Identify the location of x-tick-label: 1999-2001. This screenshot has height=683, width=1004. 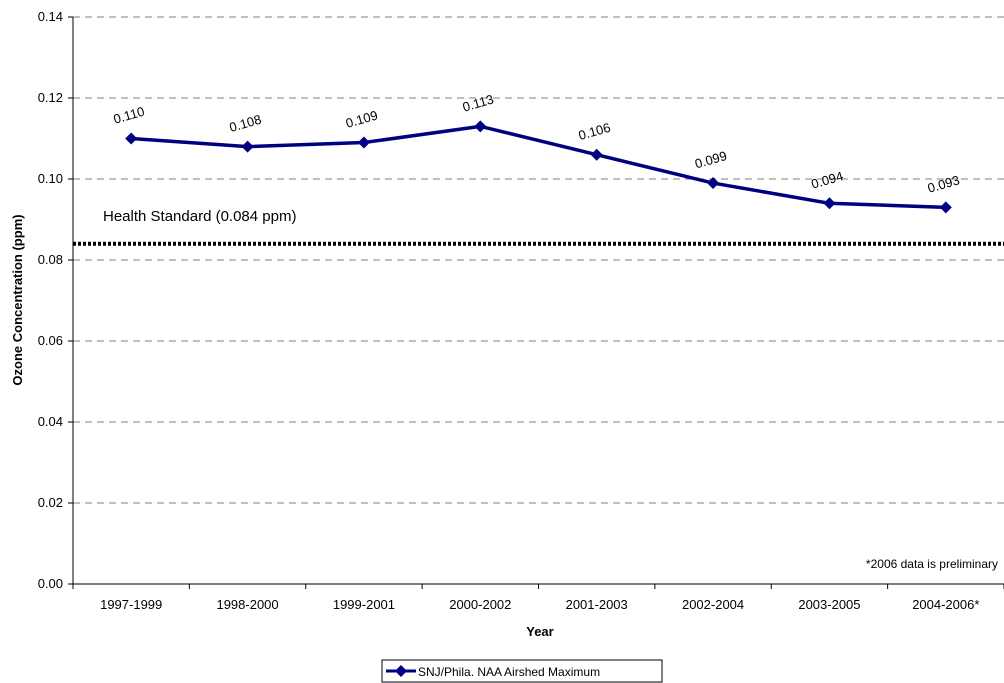
(364, 604).